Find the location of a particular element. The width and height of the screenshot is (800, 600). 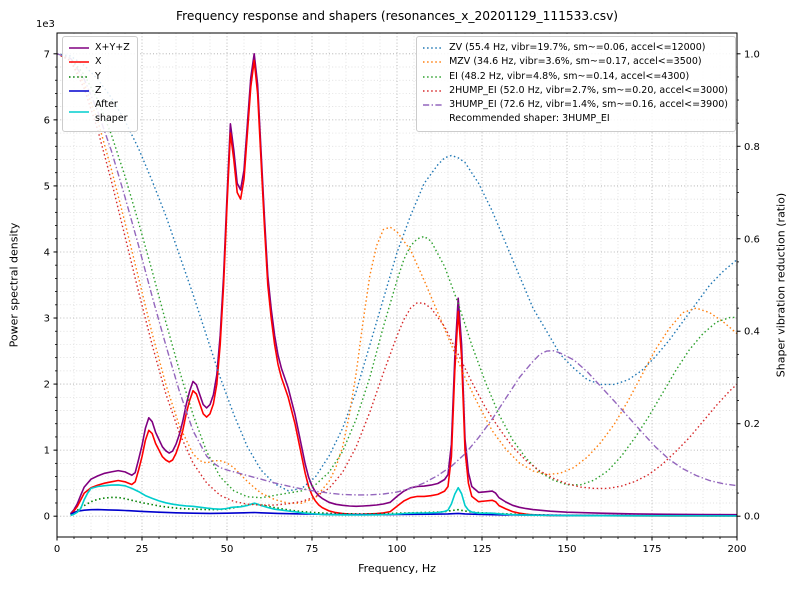

legend-item-y: Y is located at coordinates (99, 77).